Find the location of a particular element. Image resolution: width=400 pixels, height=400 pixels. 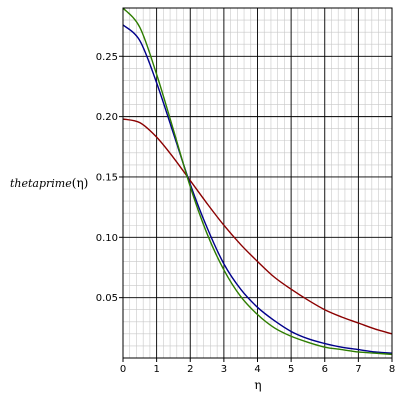

x-tick-label: 1 is located at coordinates (156, 369).